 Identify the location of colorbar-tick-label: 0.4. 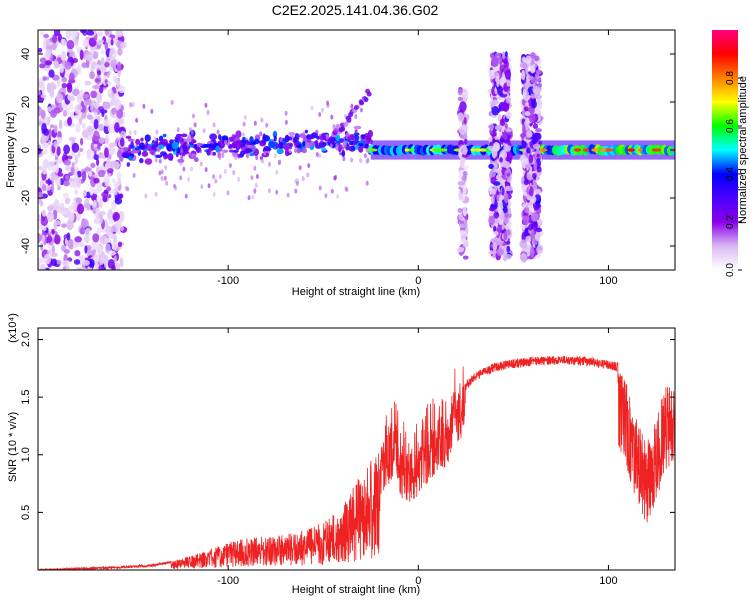
(730, 174).